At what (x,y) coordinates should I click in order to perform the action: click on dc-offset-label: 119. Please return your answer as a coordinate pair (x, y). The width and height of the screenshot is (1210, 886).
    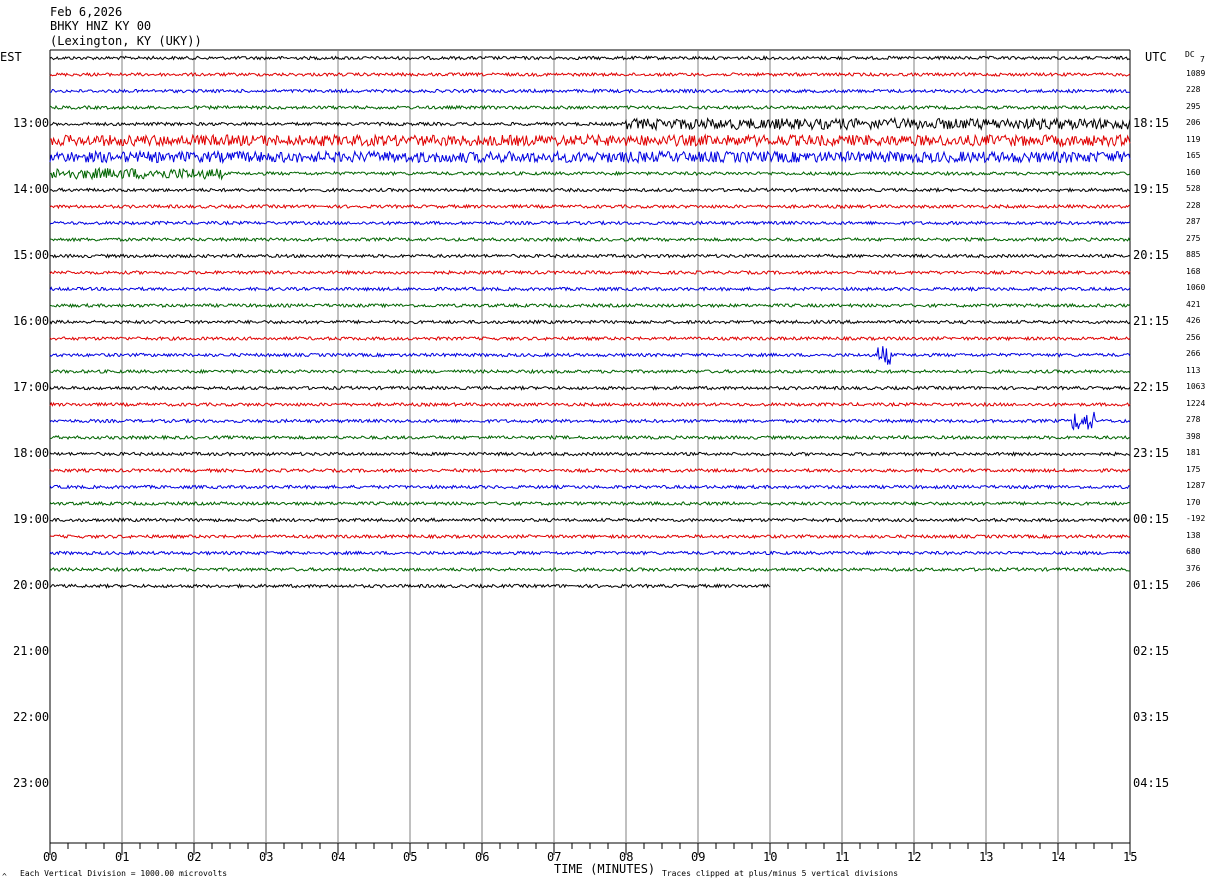
    Looking at the image, I should click on (1193, 139).